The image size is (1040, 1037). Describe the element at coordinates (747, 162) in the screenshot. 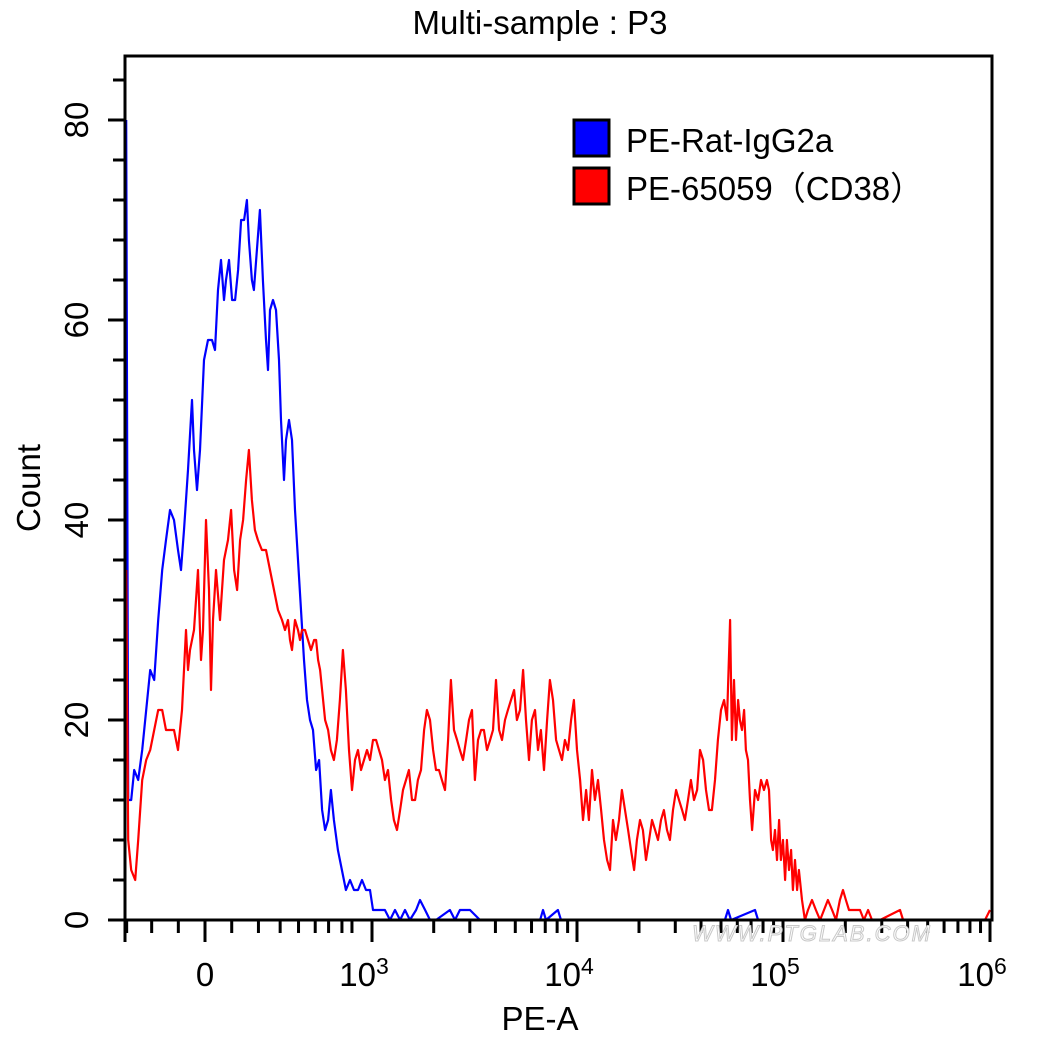

I see `legend: PE-Rat-IgG2a PE-65059（CD38）` at that location.